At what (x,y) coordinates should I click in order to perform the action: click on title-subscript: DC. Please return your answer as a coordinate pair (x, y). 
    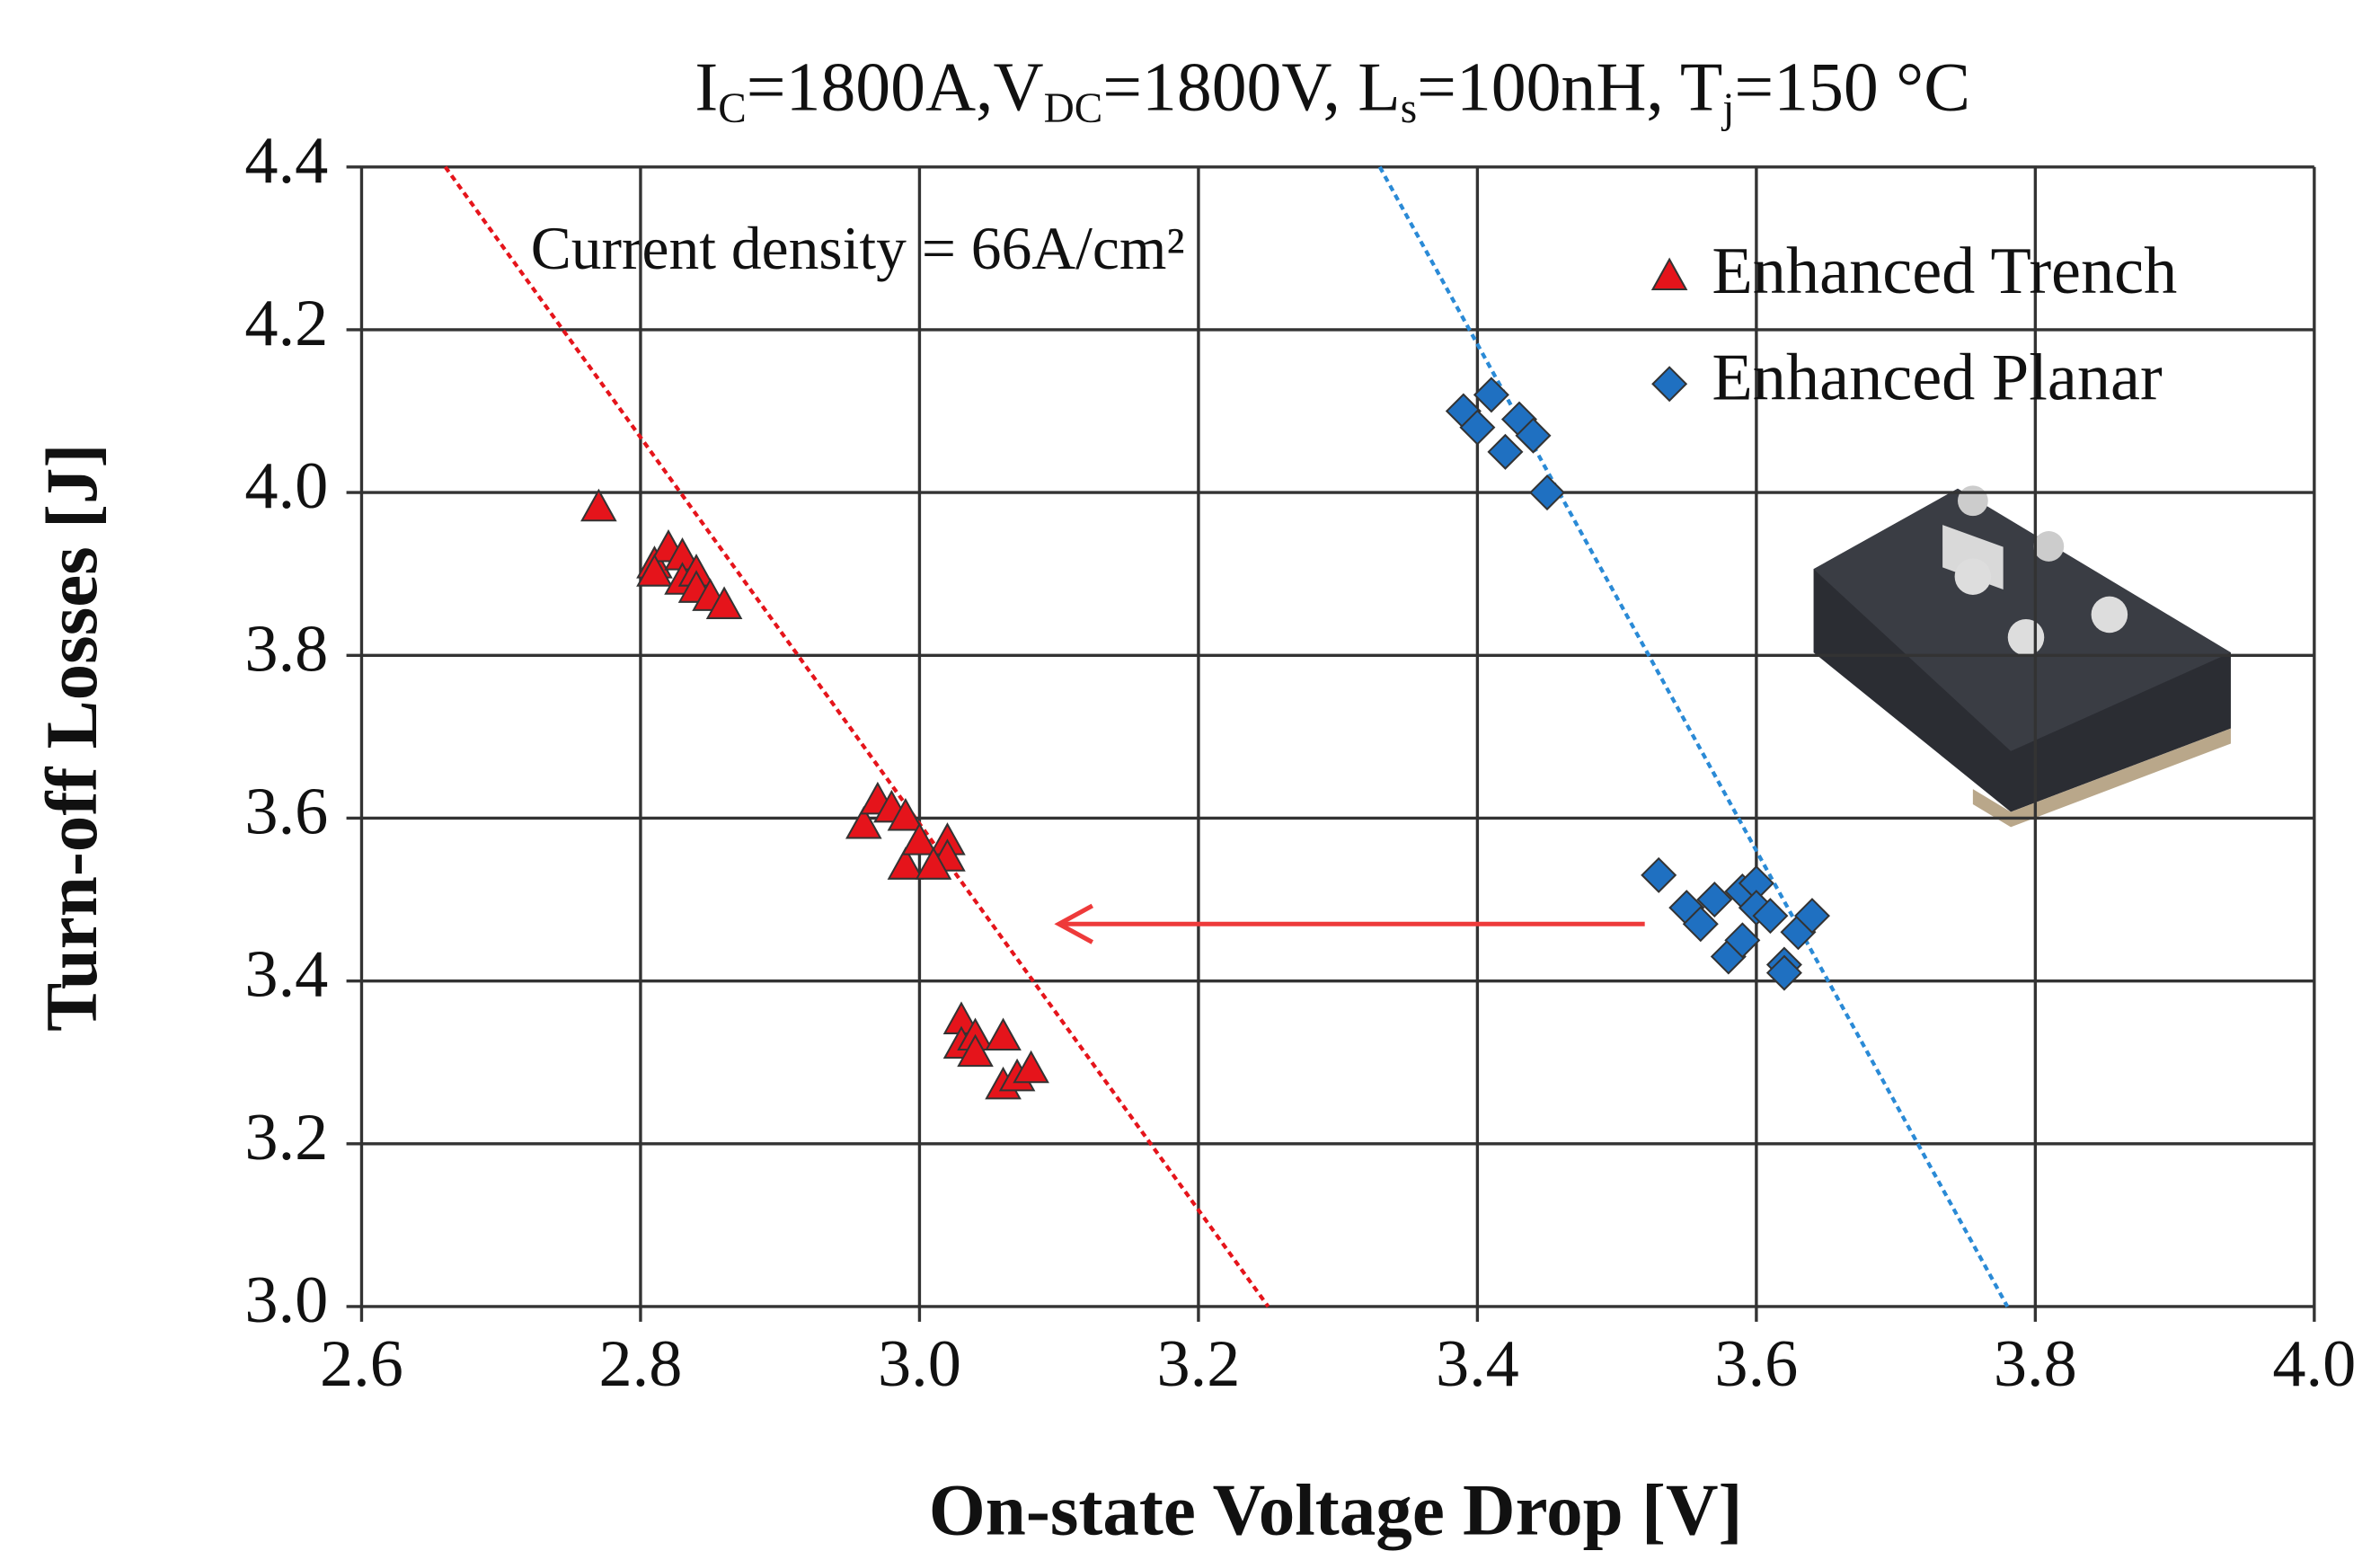
    Looking at the image, I should click on (1074, 108).